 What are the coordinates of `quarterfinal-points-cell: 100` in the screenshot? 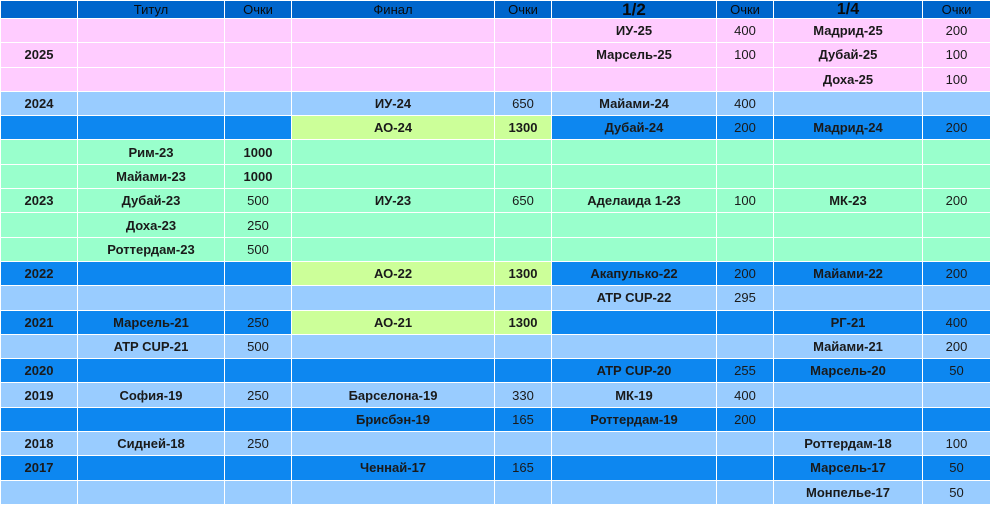 It's located at (956, 79).